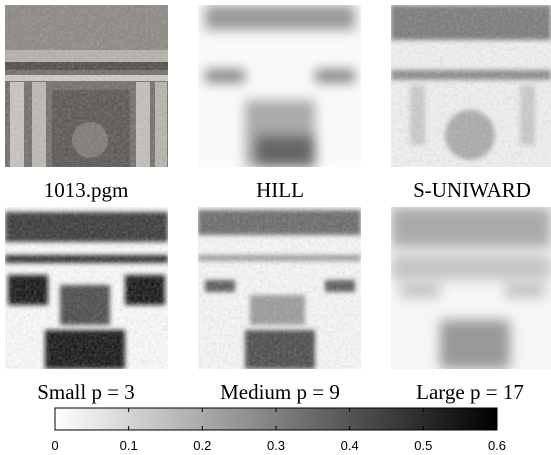 The image size is (551, 455). Describe the element at coordinates (129, 445) in the screenshot. I see `tick-label: 0.1` at that location.